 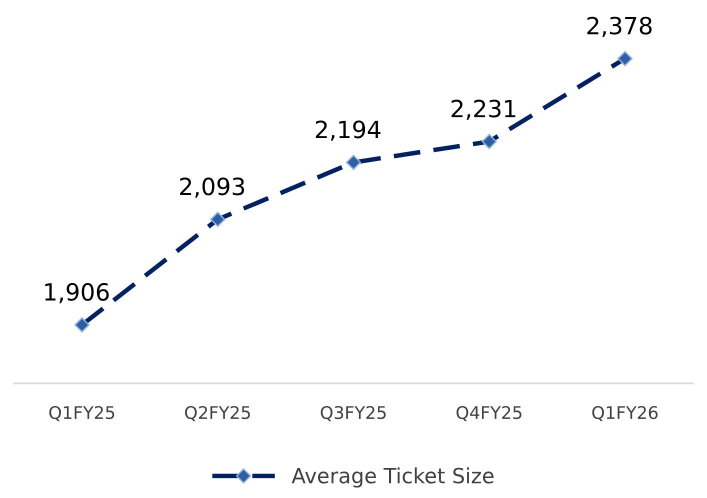 What do you see at coordinates (77, 293) in the screenshot?
I see `data-label: 1,906` at bounding box center [77, 293].